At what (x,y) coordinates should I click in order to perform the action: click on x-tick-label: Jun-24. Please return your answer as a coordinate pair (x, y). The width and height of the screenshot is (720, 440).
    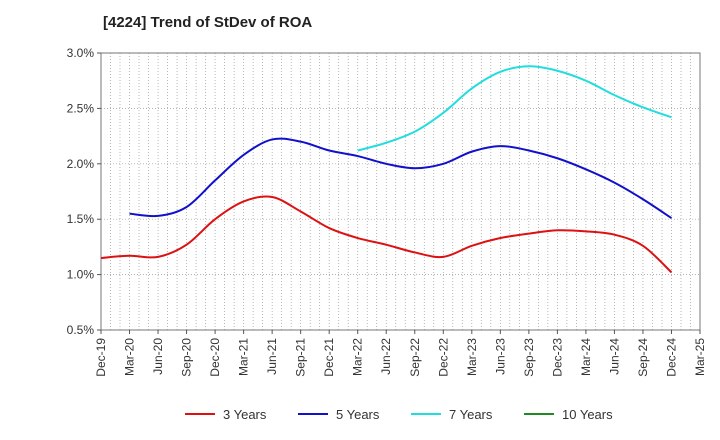
    Looking at the image, I should click on (614, 356).